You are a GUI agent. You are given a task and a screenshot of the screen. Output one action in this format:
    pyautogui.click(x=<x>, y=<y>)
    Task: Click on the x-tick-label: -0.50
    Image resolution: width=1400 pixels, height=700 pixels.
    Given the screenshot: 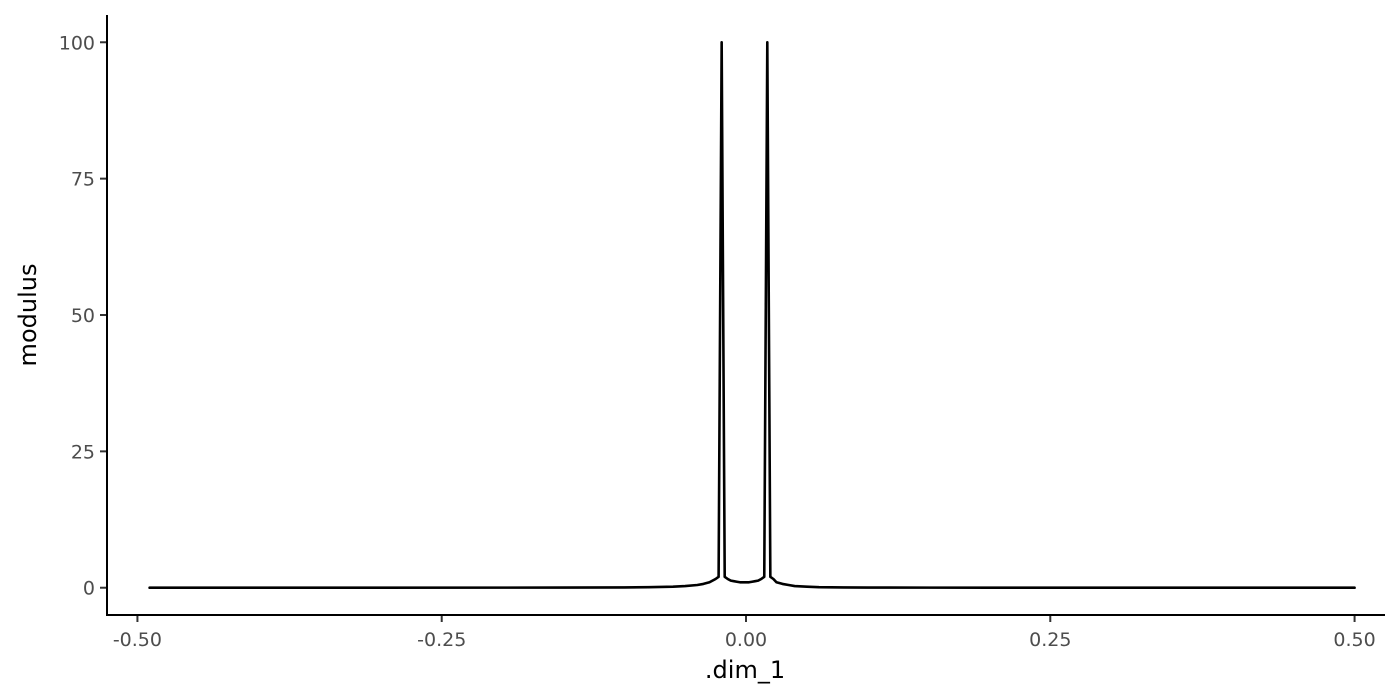 What is the action you would take?
    pyautogui.click(x=137, y=640)
    